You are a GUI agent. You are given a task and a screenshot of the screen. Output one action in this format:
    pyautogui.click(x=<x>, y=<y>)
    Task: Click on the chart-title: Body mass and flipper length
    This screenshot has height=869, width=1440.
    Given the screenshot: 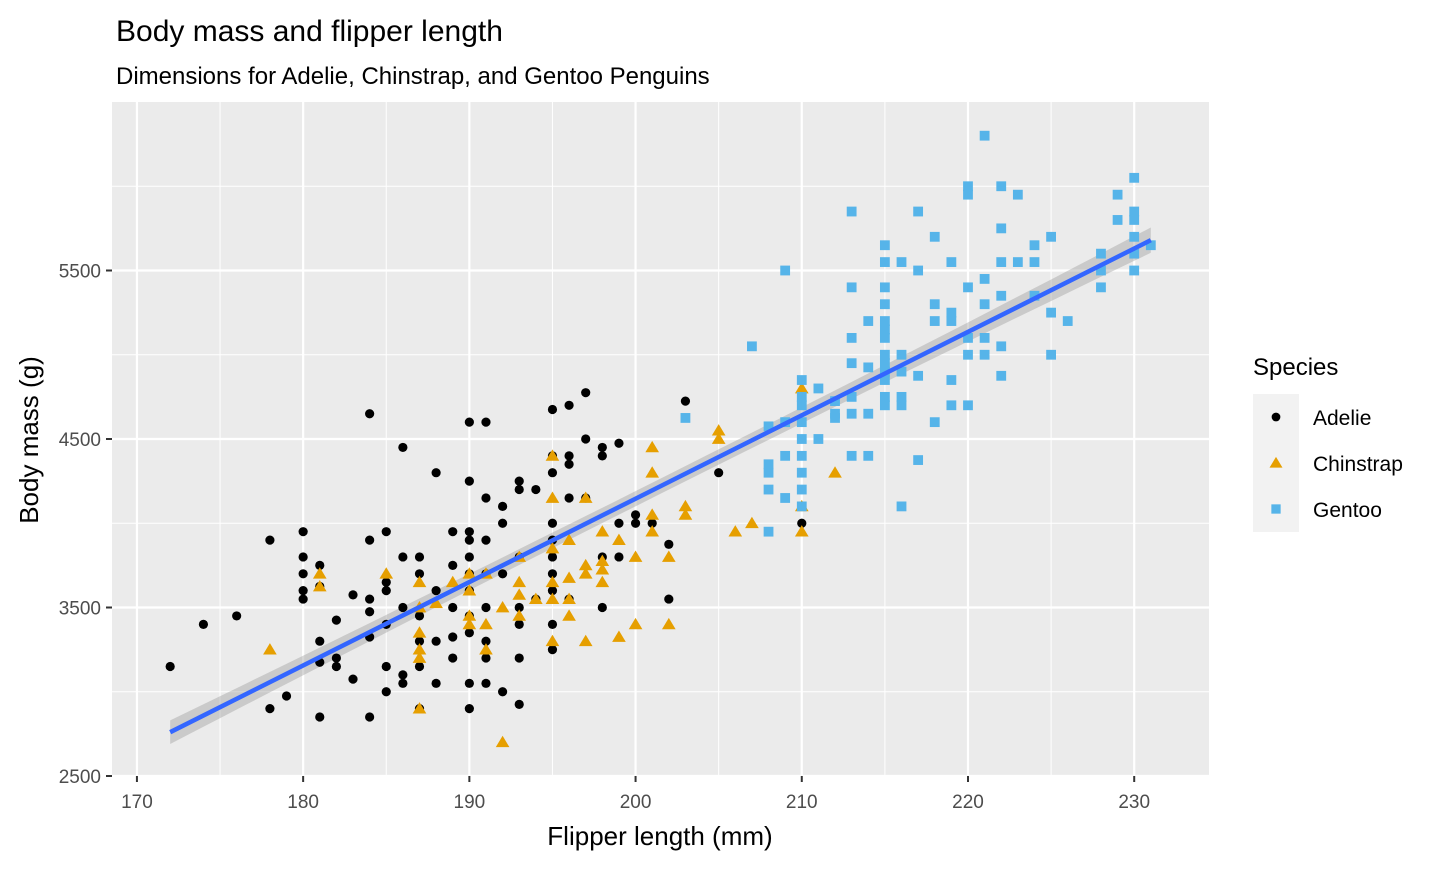 What is the action you would take?
    pyautogui.click(x=309, y=31)
    